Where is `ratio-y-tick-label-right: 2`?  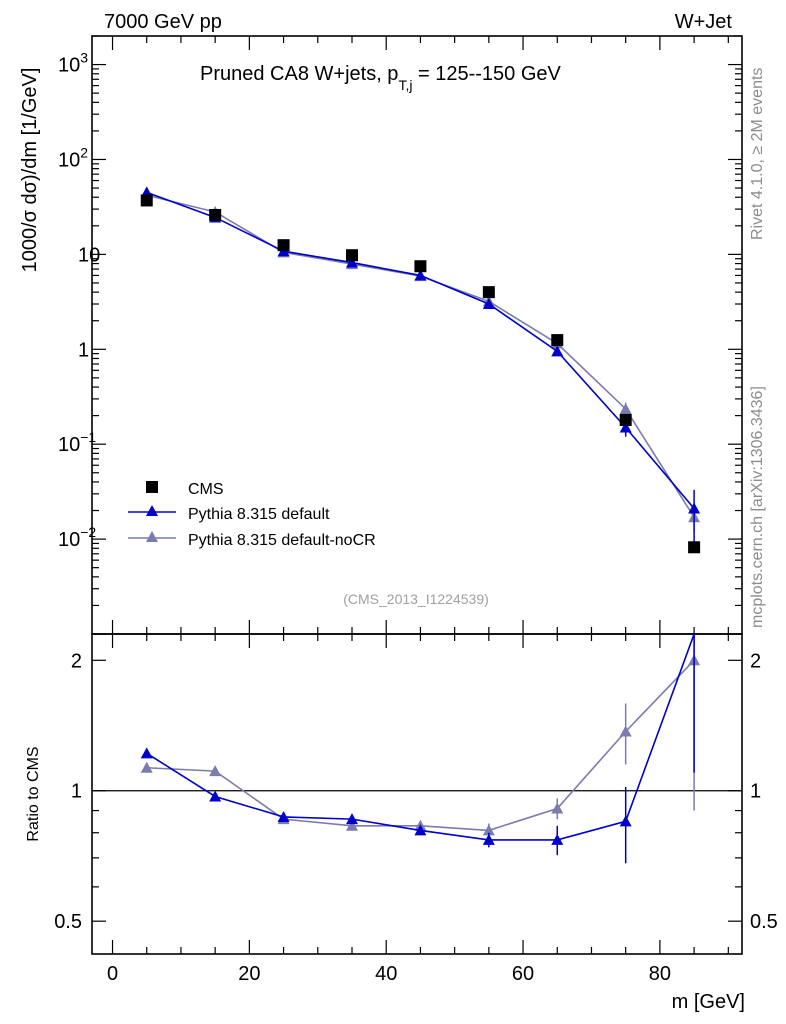 ratio-y-tick-label-right: 2 is located at coordinates (755, 661).